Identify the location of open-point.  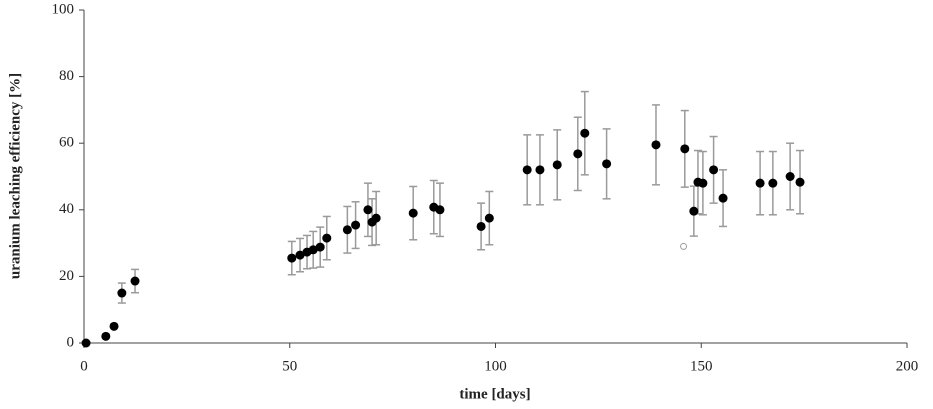
(684, 246).